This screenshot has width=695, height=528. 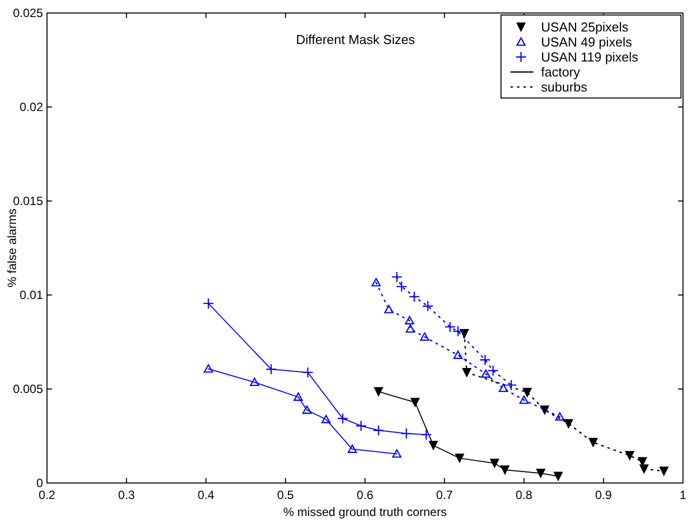 What do you see at coordinates (585, 27) in the screenshot?
I see `legend-label: USAN 25pixels` at bounding box center [585, 27].